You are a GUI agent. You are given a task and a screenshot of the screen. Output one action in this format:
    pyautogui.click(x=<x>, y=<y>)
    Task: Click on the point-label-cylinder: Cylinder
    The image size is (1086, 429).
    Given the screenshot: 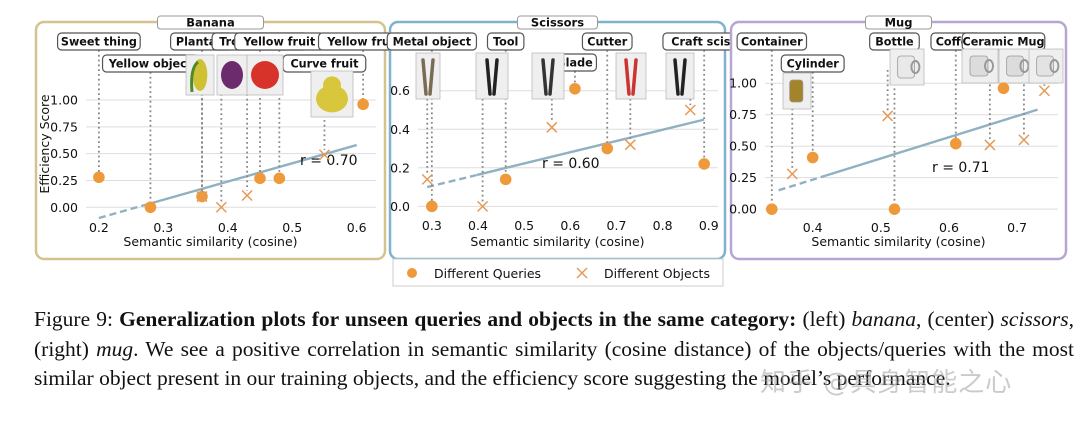 What is the action you would take?
    pyautogui.click(x=813, y=64)
    